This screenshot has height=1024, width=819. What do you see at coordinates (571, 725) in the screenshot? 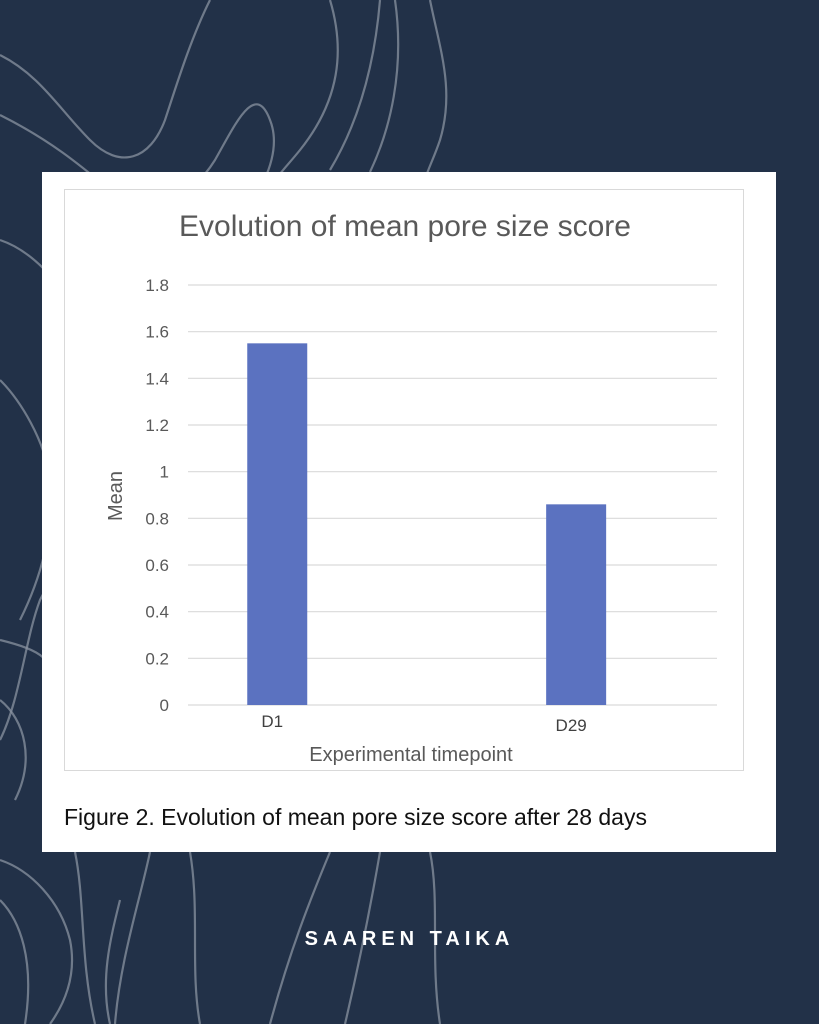
I see `x-tick-label: D29` at bounding box center [571, 725].